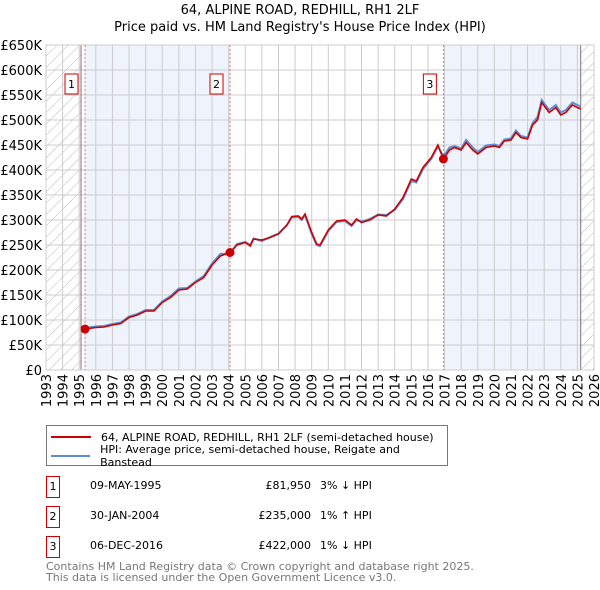 The height and width of the screenshot is (590, 600). Describe the element at coordinates (21, 271) in the screenshot. I see `y-tick-label: £200K` at that location.